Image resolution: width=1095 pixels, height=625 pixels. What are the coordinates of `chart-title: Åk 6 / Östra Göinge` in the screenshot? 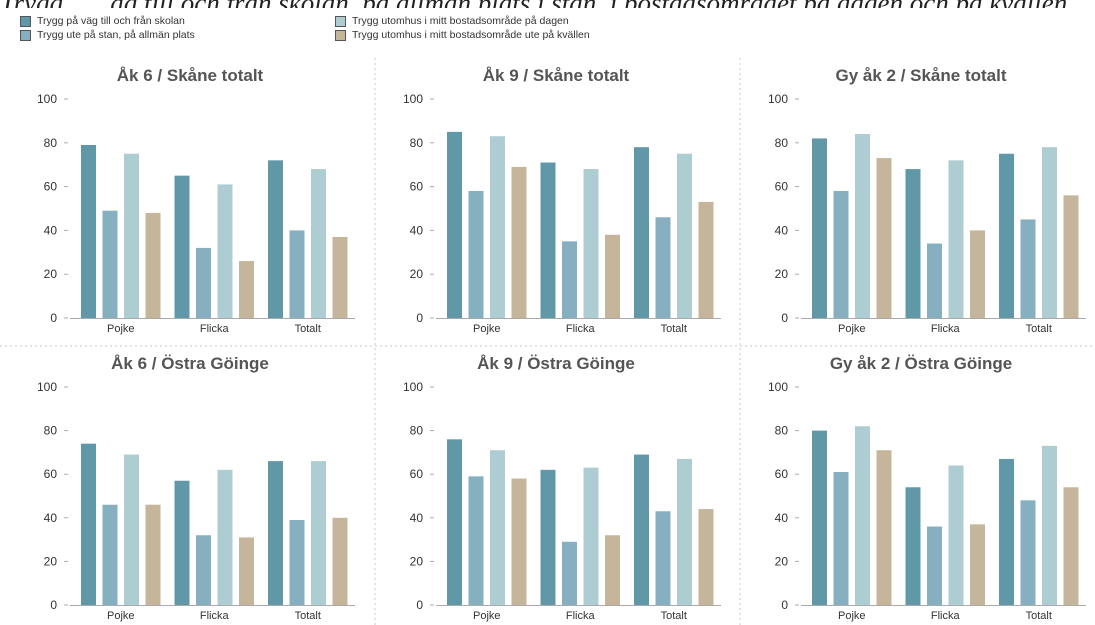 It's located at (190, 363).